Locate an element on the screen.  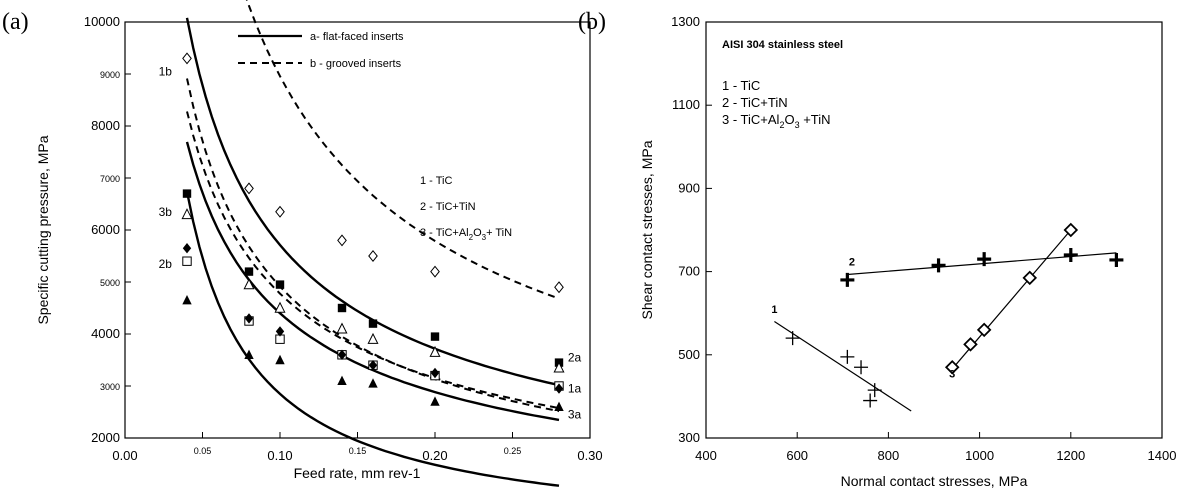
series-label-2: 2 is located at coordinates (852, 262).